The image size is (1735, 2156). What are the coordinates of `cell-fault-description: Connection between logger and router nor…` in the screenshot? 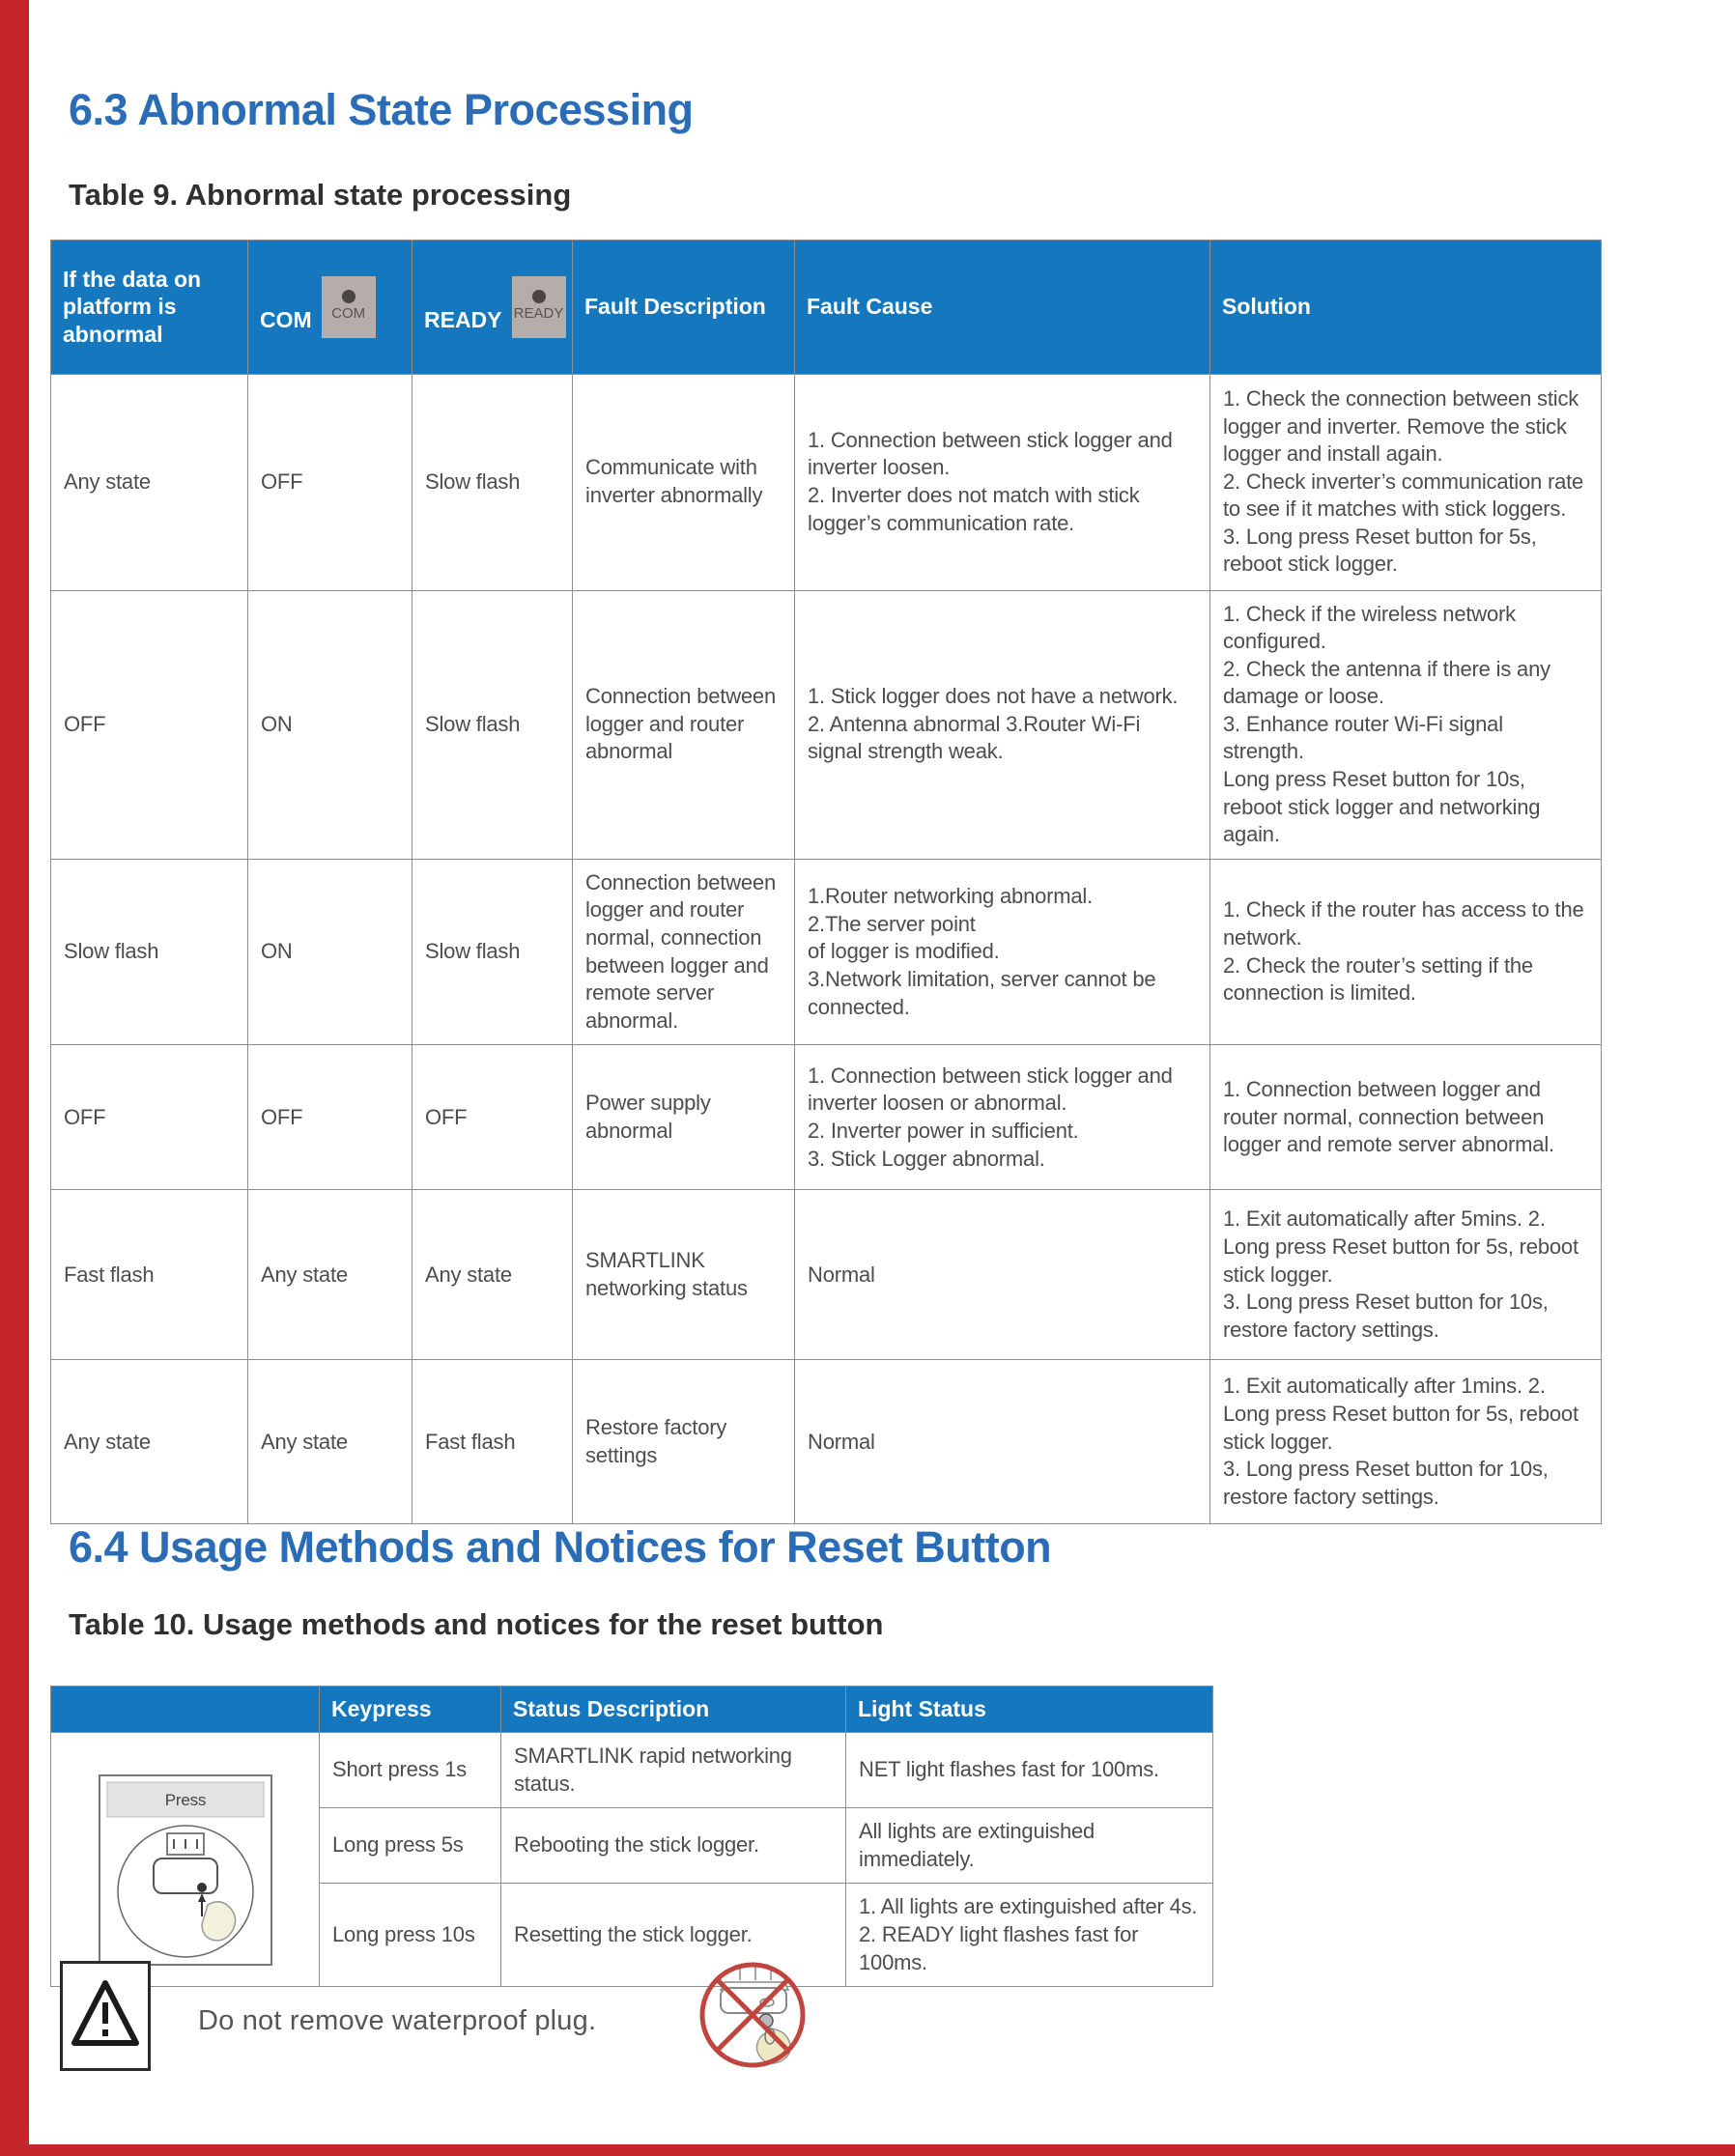 It's located at (683, 952).